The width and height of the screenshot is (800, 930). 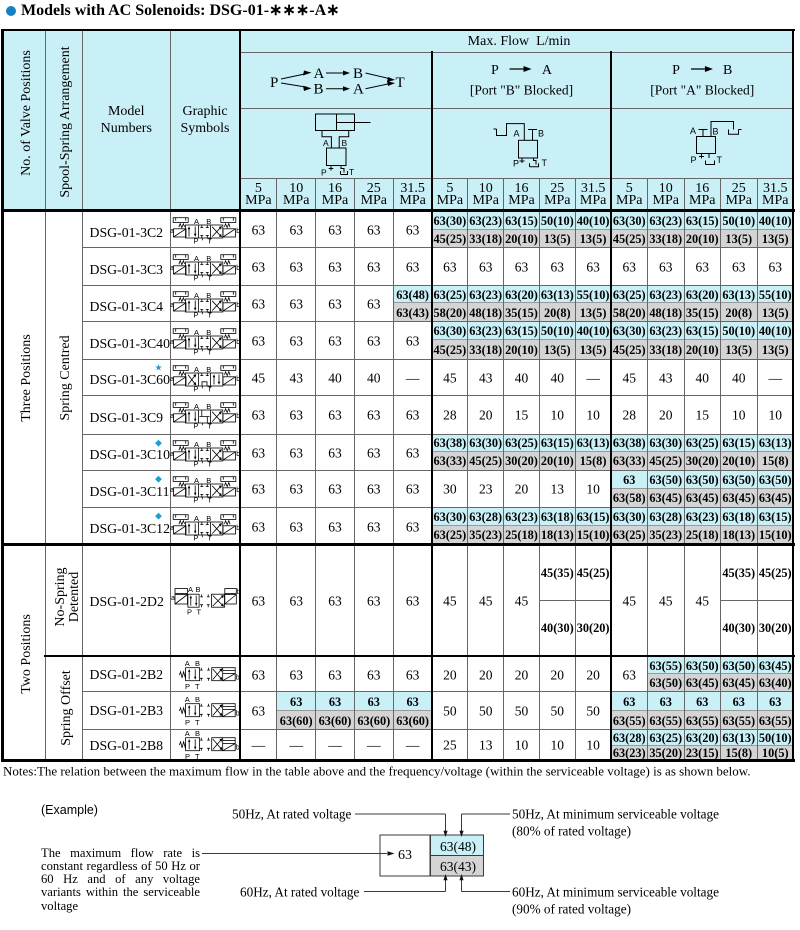 What do you see at coordinates (458, 846) in the screenshot?
I see `svg-text: 63(48)` at bounding box center [458, 846].